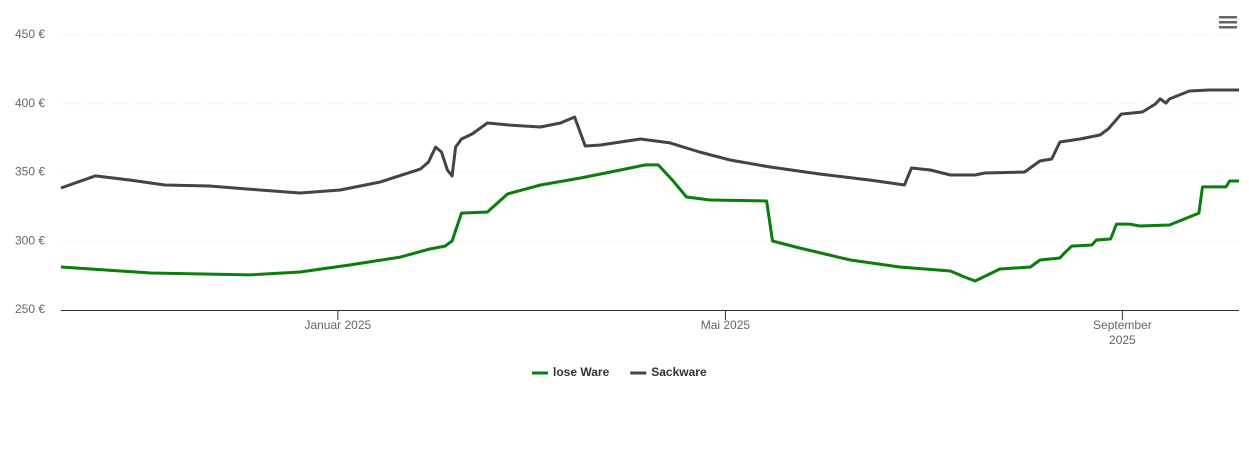 Image resolution: width=1249 pixels, height=476 pixels. I want to click on y-tick-label: 300 €, so click(30, 240).